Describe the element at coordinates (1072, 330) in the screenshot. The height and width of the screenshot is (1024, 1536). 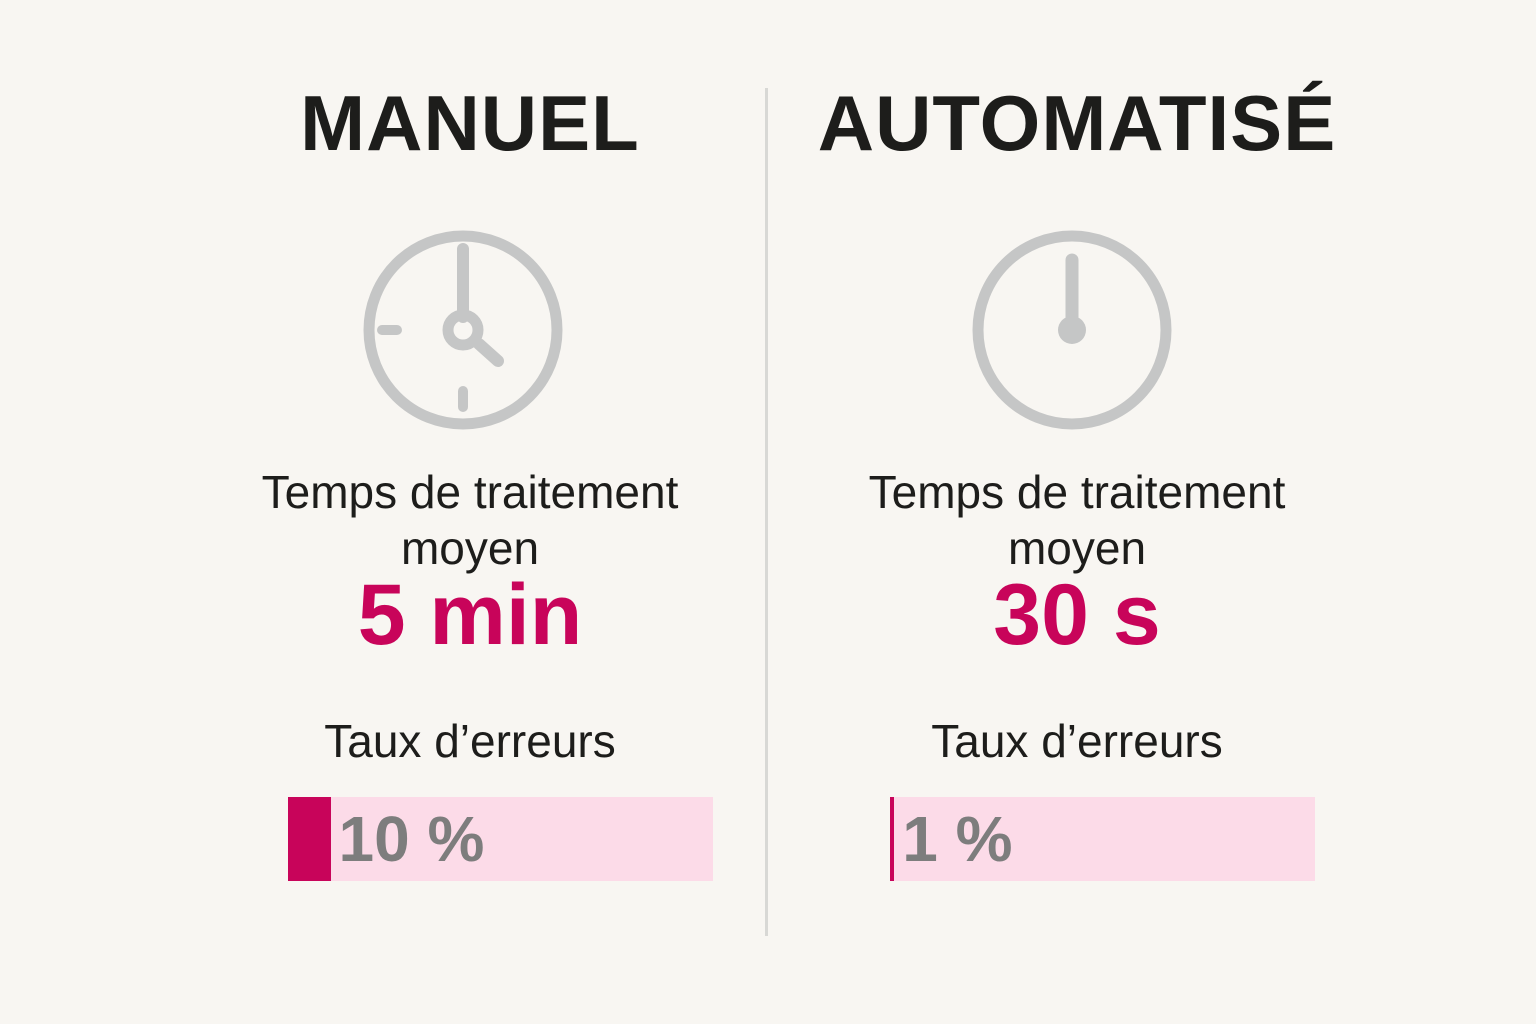
I see `timer-icon` at that location.